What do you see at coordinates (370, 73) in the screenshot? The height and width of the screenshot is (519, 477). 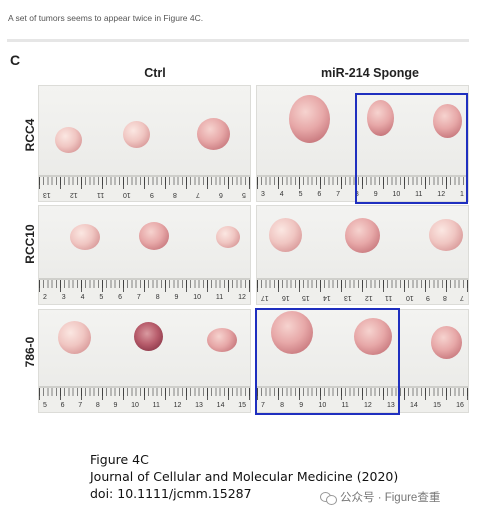 I see `column-label-sponge: miR-214 Sponge` at bounding box center [370, 73].